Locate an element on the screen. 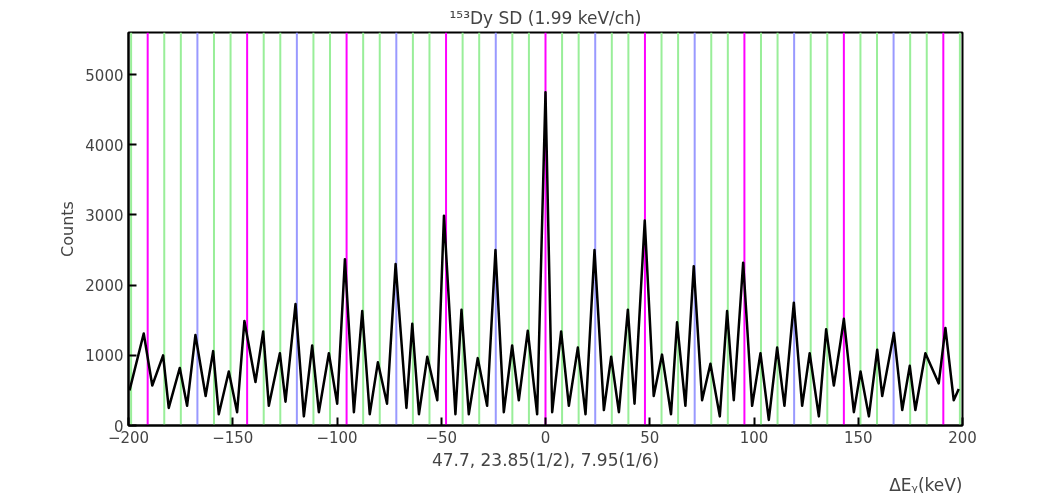 The image size is (1043, 494). x-tick-label: 100 is located at coordinates (754, 437).